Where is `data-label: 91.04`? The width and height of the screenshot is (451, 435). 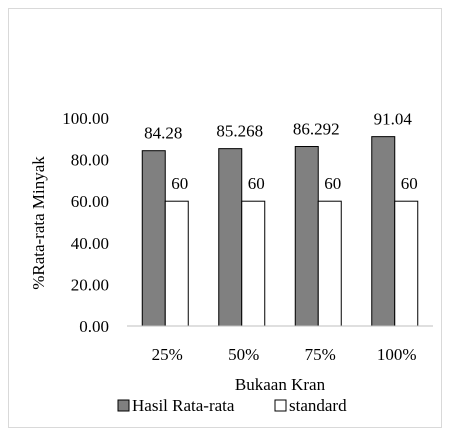
data-label: 91.04 is located at coordinates (393, 119).